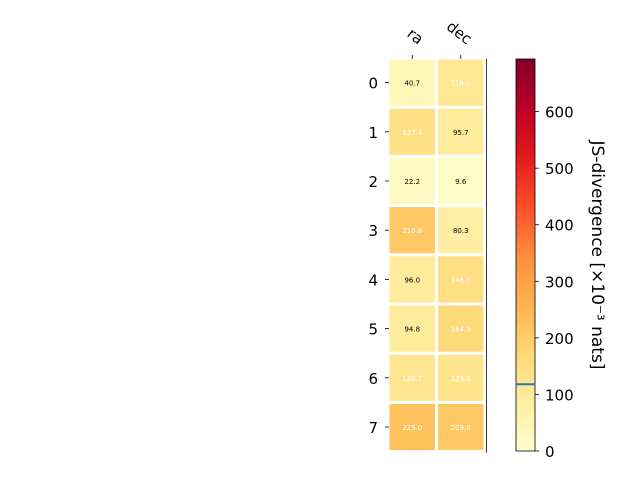  I want to click on cell-value-label: 114.0, so click(461, 84).